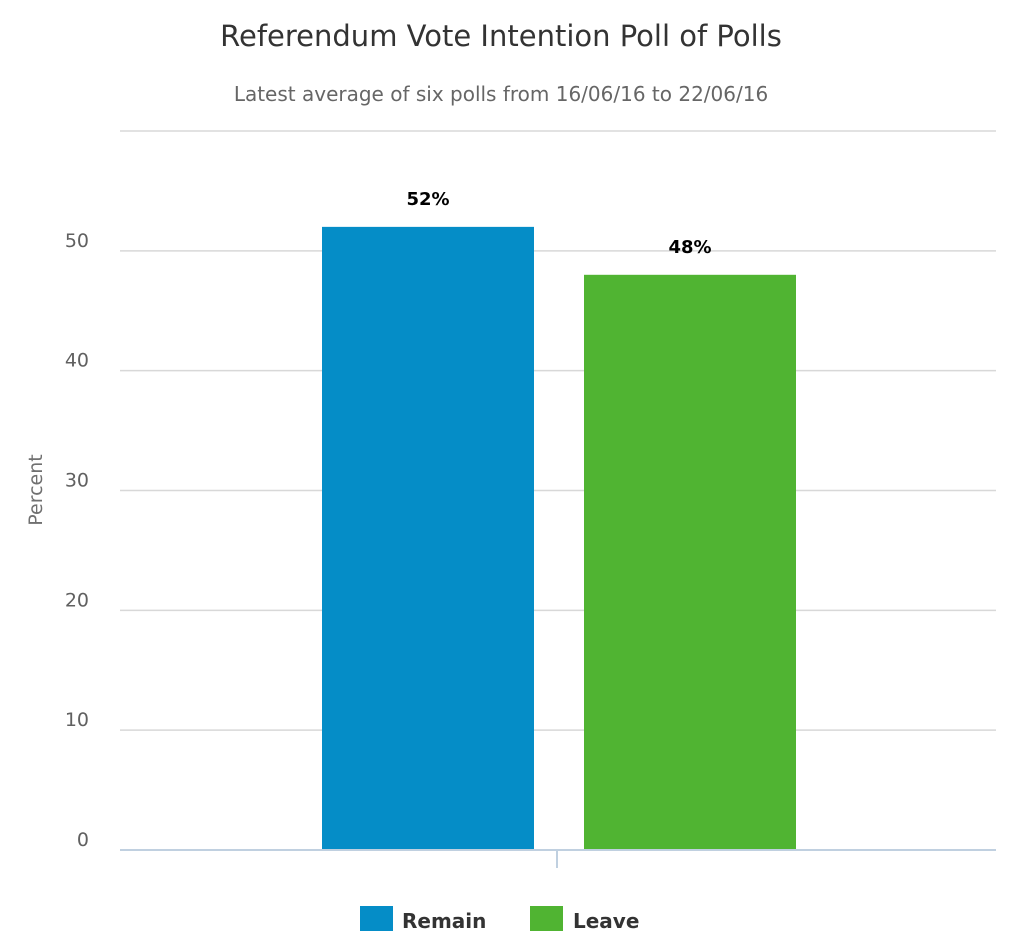 Image resolution: width=1014 pixels, height=950 pixels. I want to click on data-labels: 52% 48%, so click(558, 223).